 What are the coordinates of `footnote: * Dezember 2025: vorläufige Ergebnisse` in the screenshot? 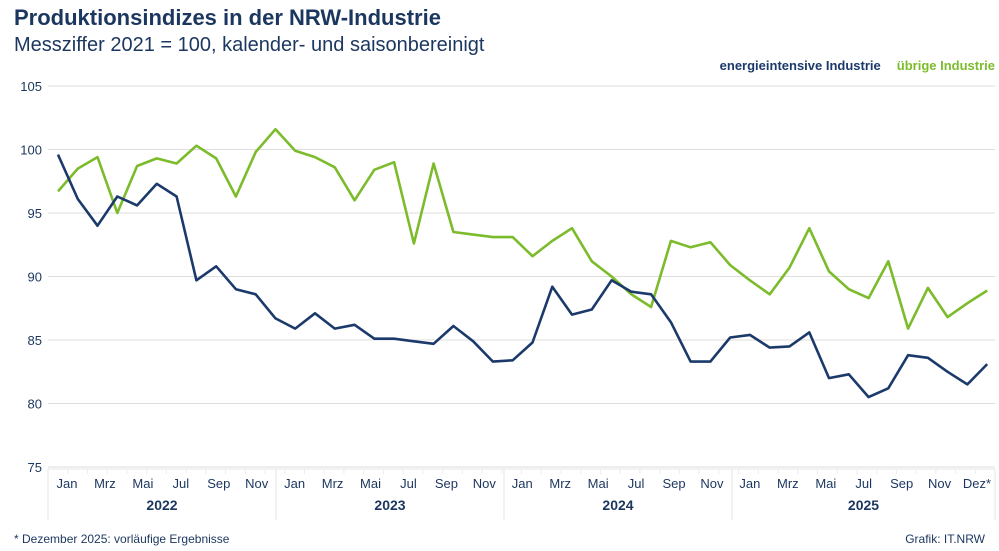 It's located at (122, 539).